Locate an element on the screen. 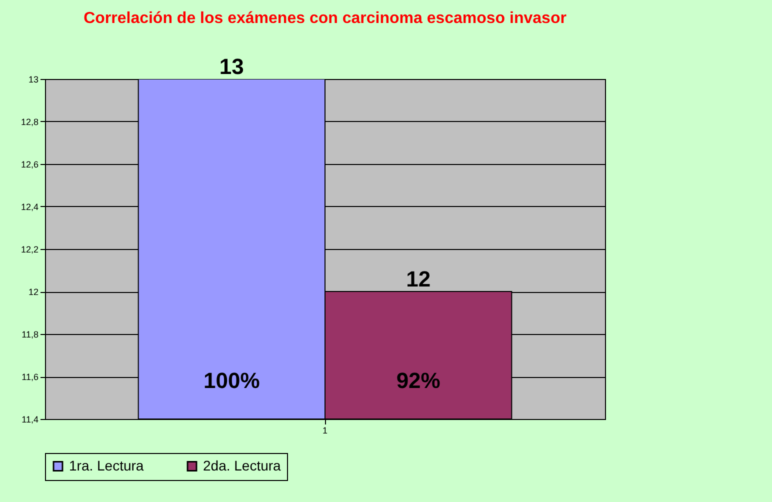 The height and width of the screenshot is (502, 772). y-tick-label: 12 is located at coordinates (33, 292).